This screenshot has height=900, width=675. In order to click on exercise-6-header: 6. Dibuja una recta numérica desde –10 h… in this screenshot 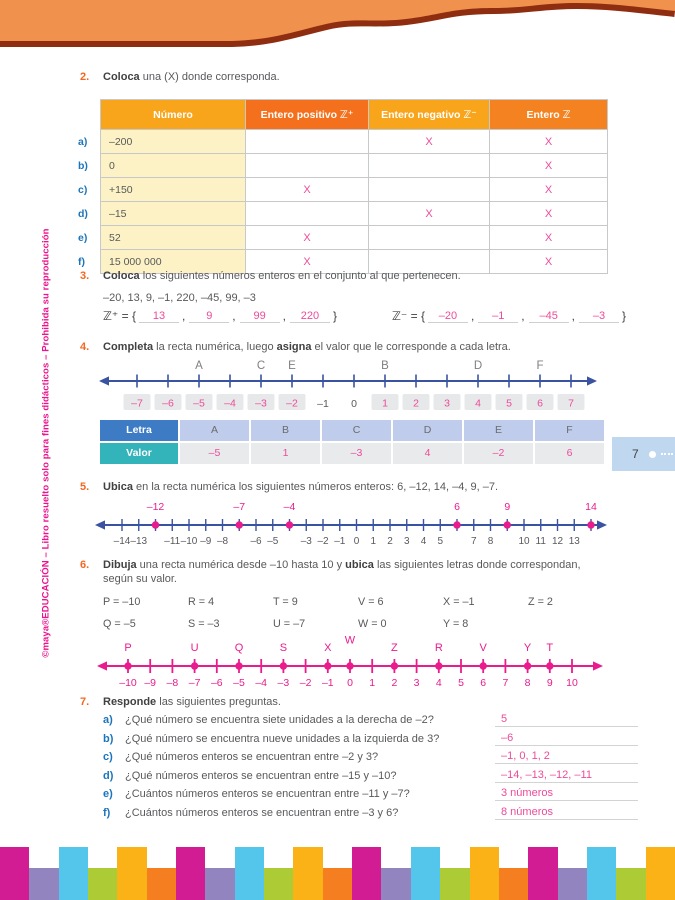, I will do `click(330, 565)`.